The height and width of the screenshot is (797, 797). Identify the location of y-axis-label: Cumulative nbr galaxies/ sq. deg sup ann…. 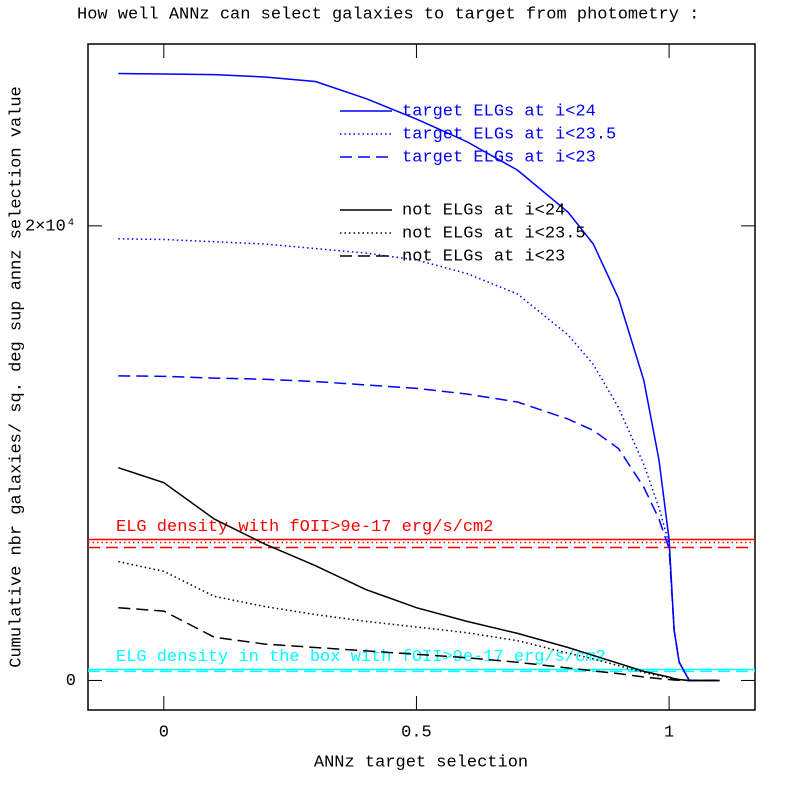
(16, 377).